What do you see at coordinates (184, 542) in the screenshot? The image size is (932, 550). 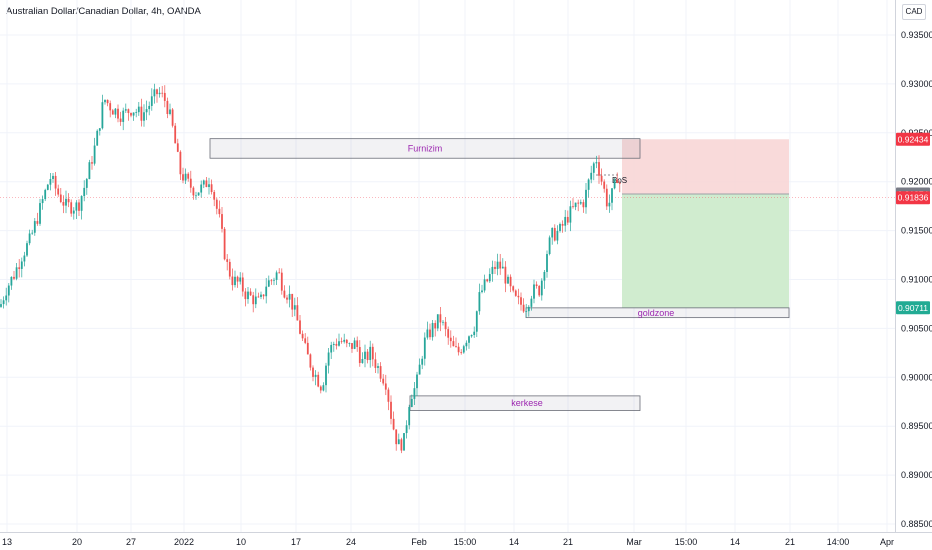 I see `x-tick-label: 2022` at bounding box center [184, 542].